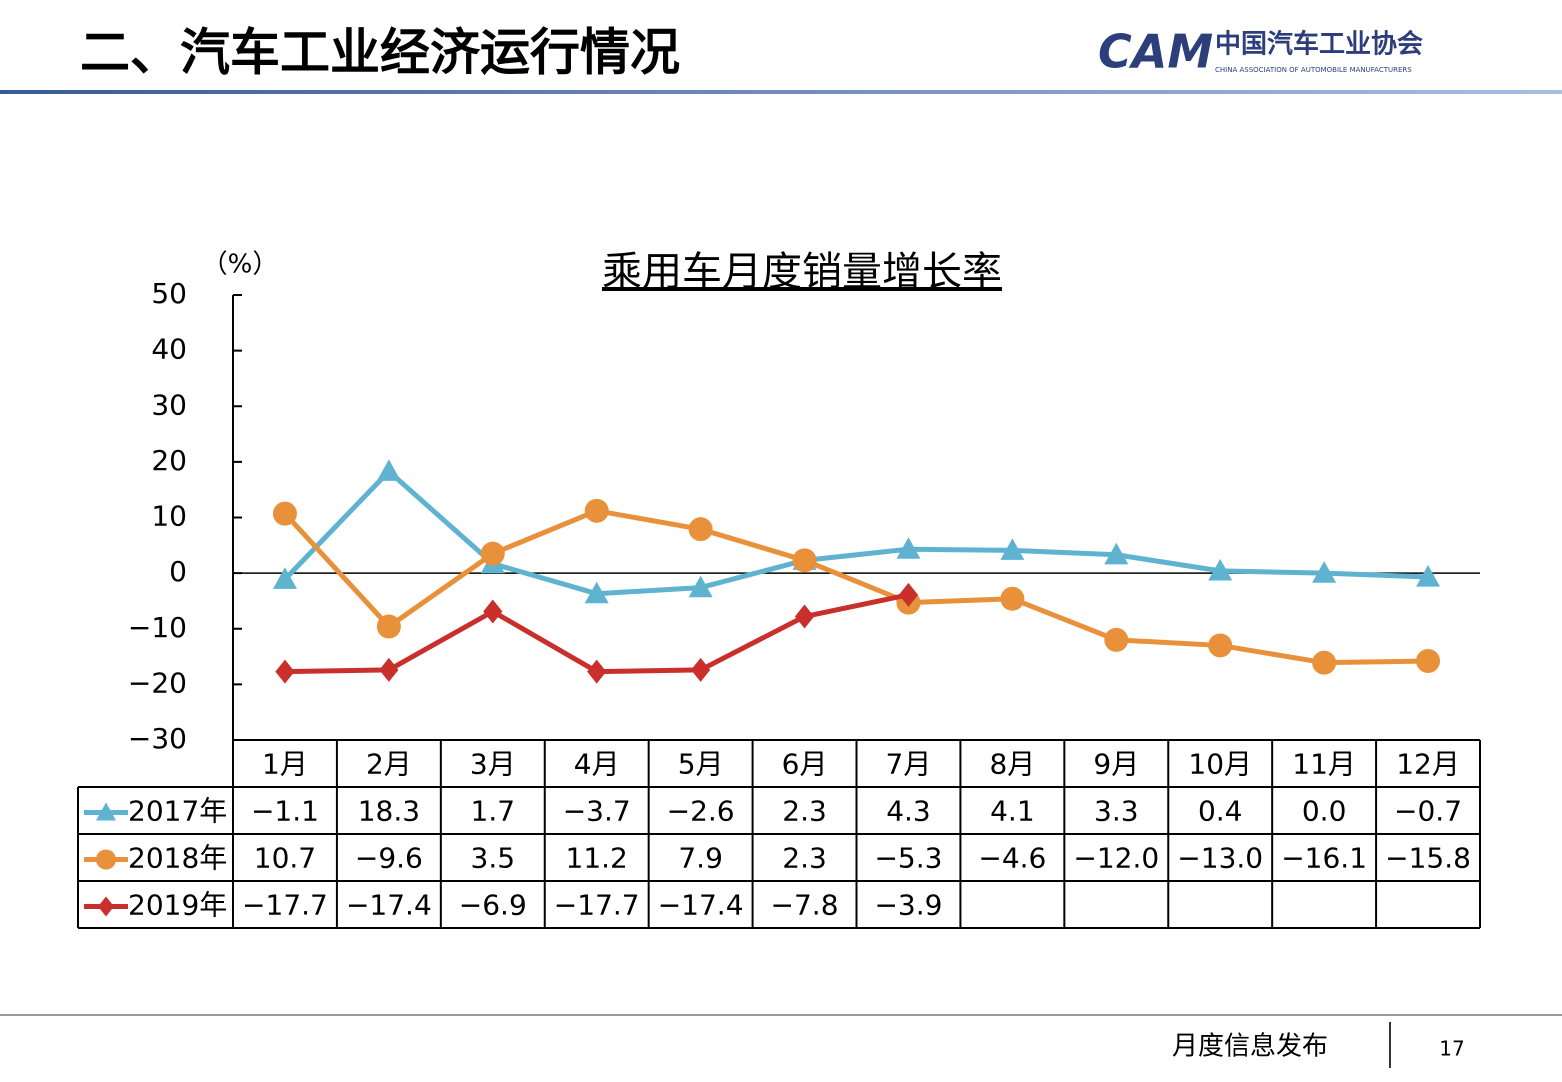 The width and height of the screenshot is (1562, 1082). I want to click on legend-label: 2018年, so click(177, 858).